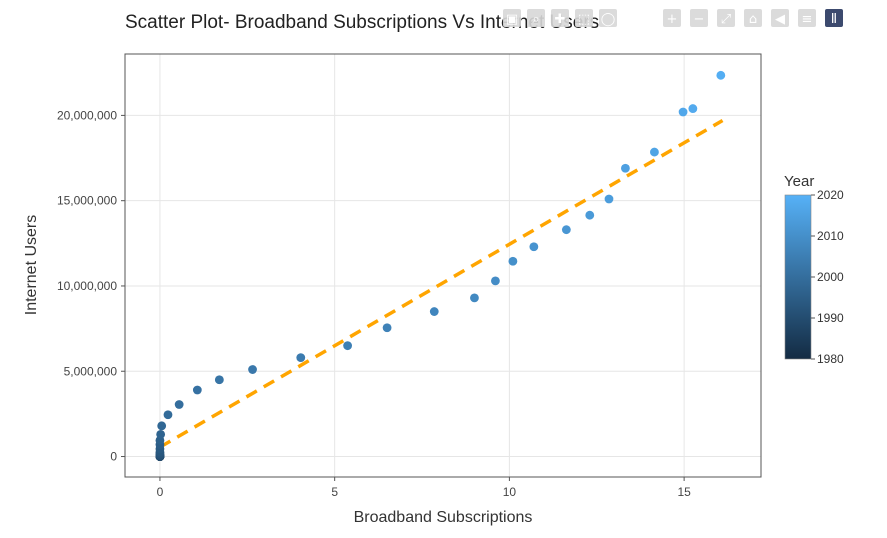 The image size is (887, 538). Describe the element at coordinates (798, 277) in the screenshot. I see `colorbar-gradient` at that location.